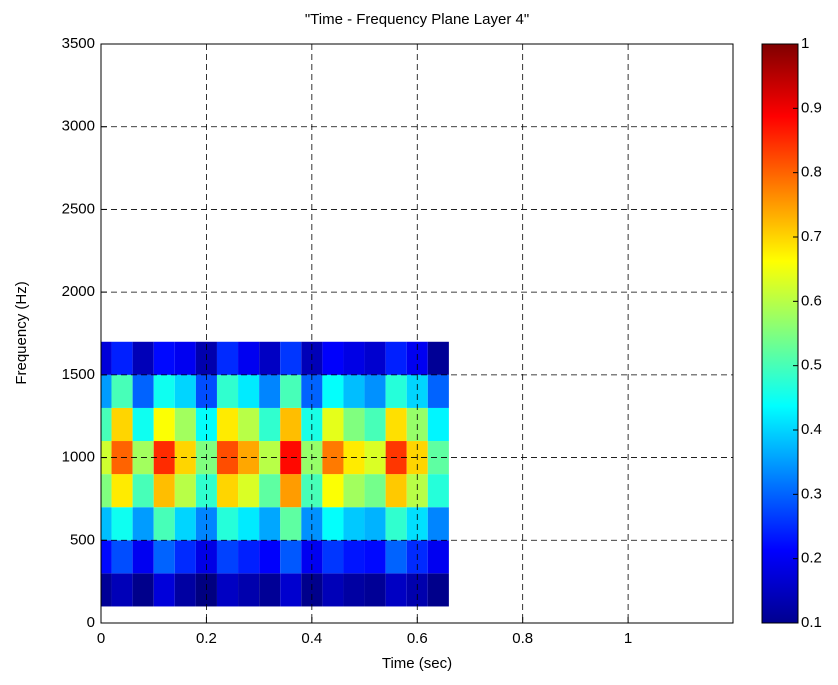  I want to click on colorbar-tick-label: 0.4, so click(811, 429).